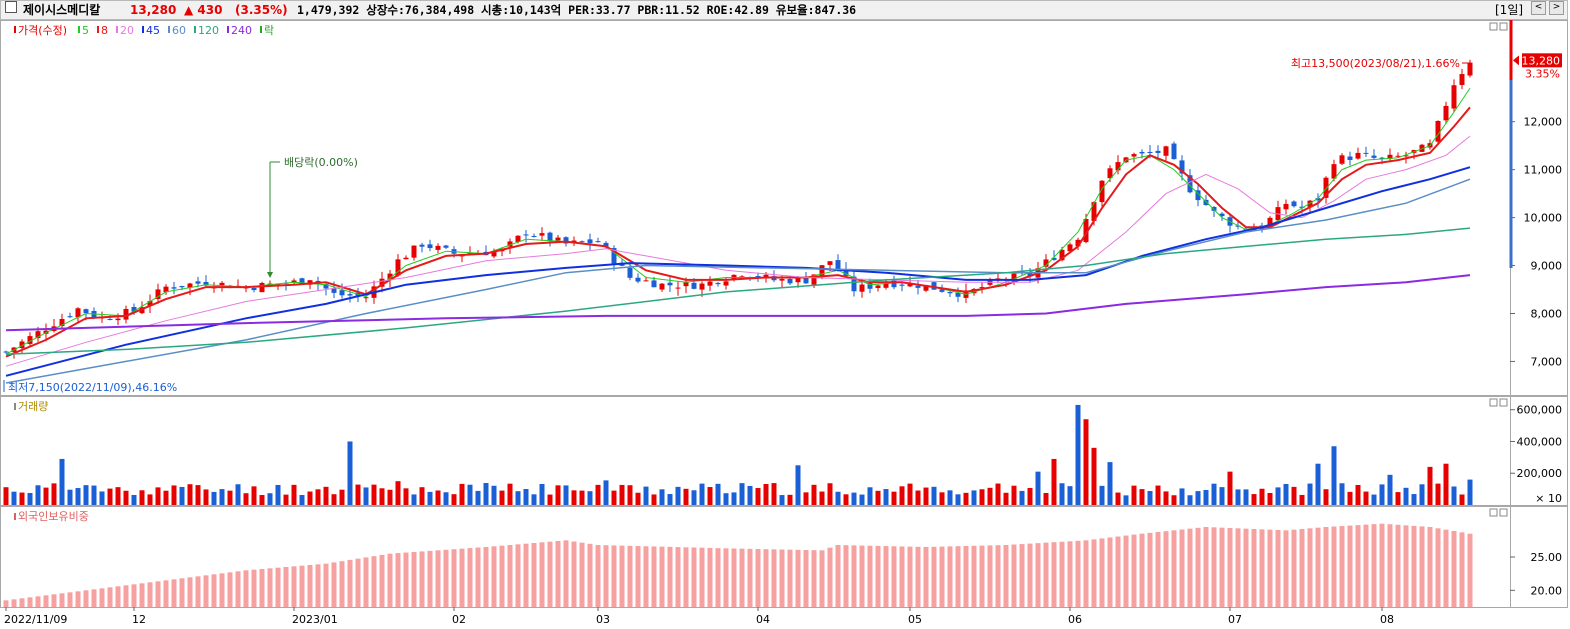 The height and width of the screenshot is (629, 1570). I want to click on x-tick-label: 02, so click(459, 619).